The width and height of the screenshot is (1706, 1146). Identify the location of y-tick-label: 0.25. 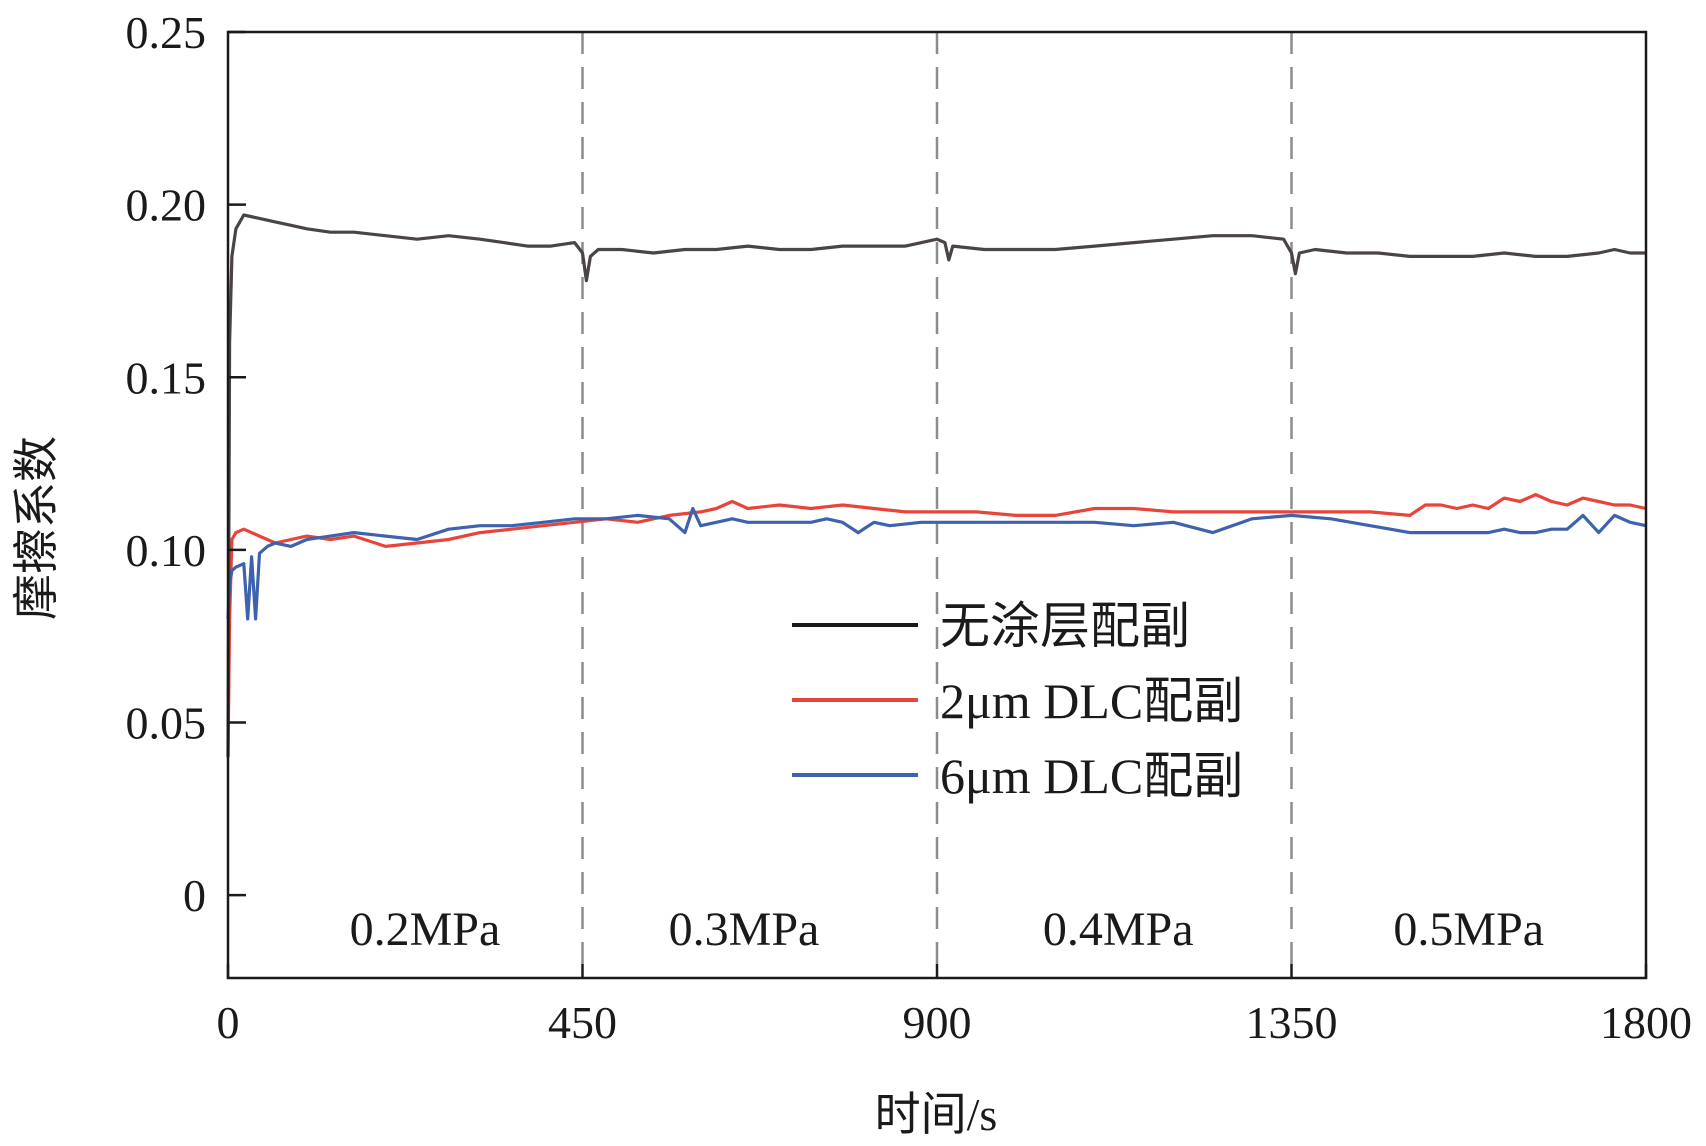
(166, 32).